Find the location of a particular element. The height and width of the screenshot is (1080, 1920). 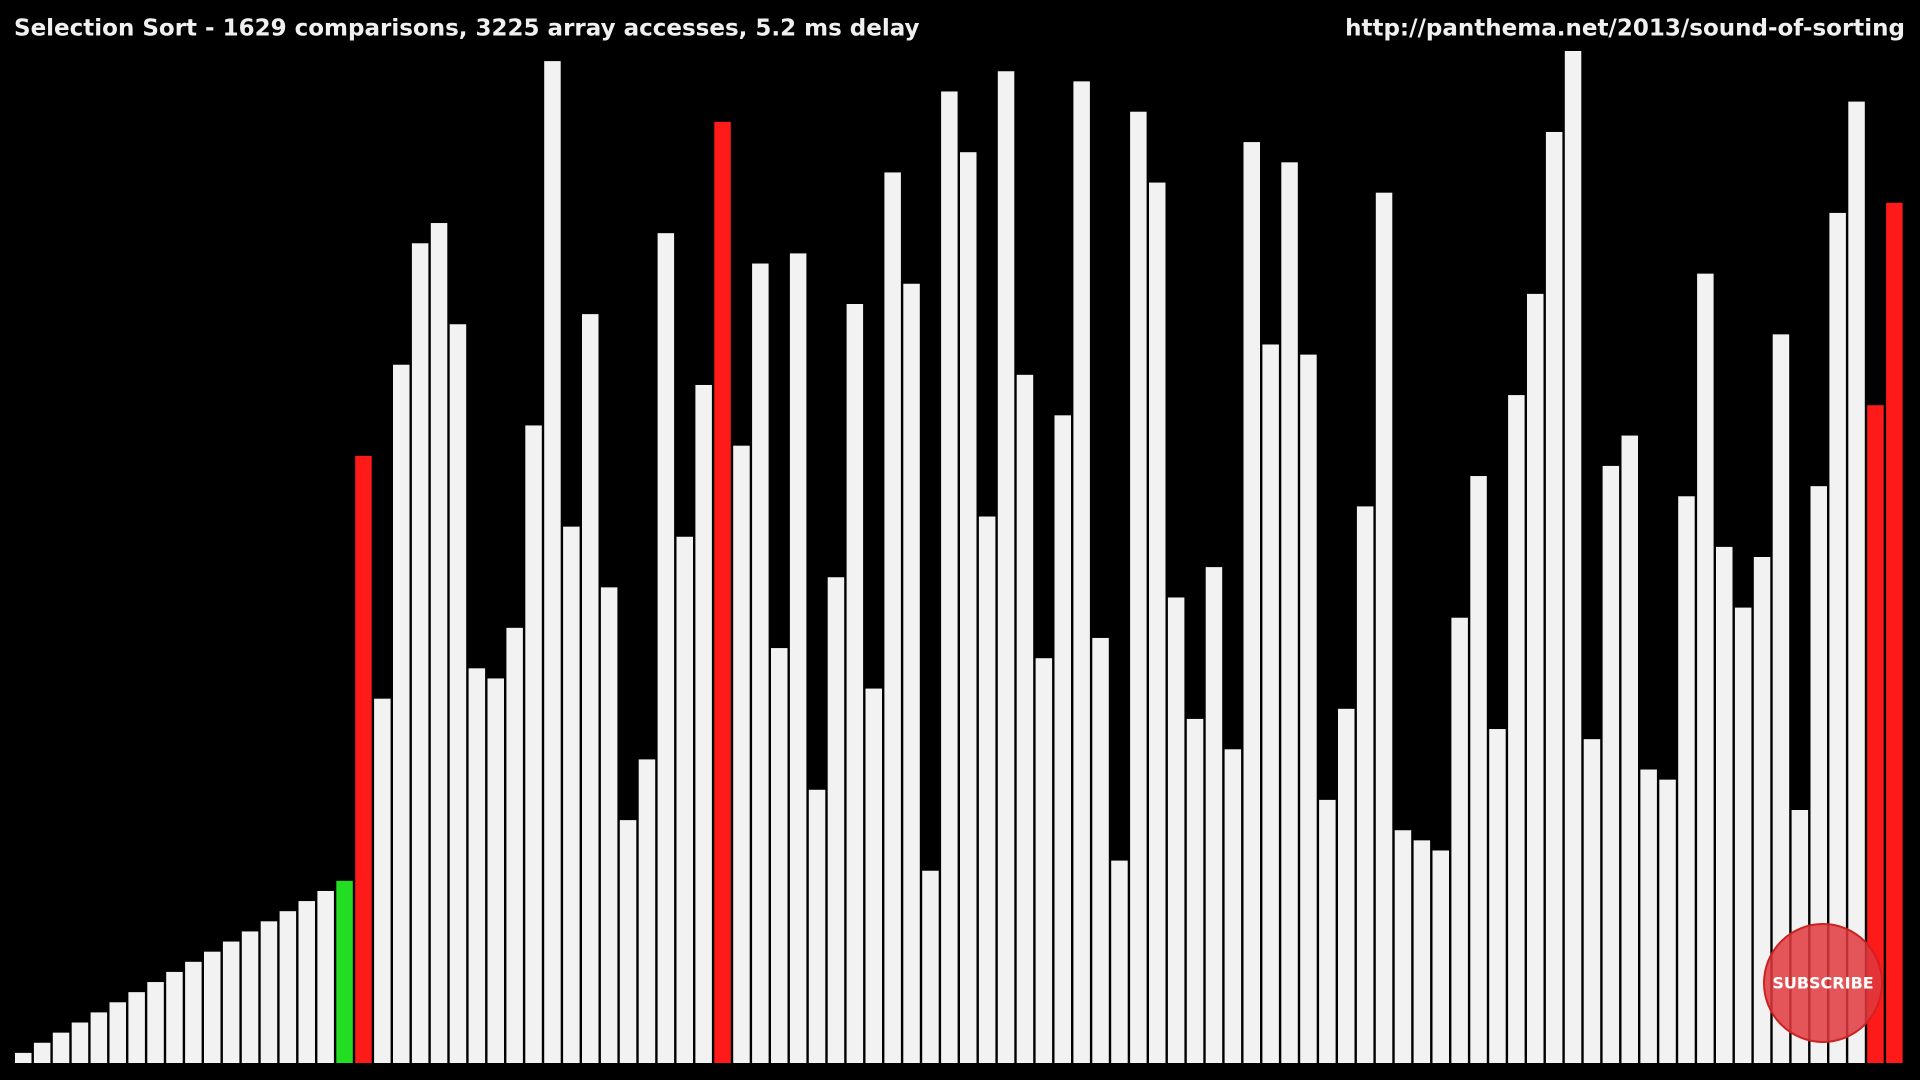

subscribe-button: SUBSCRIBE is located at coordinates (1823, 983).